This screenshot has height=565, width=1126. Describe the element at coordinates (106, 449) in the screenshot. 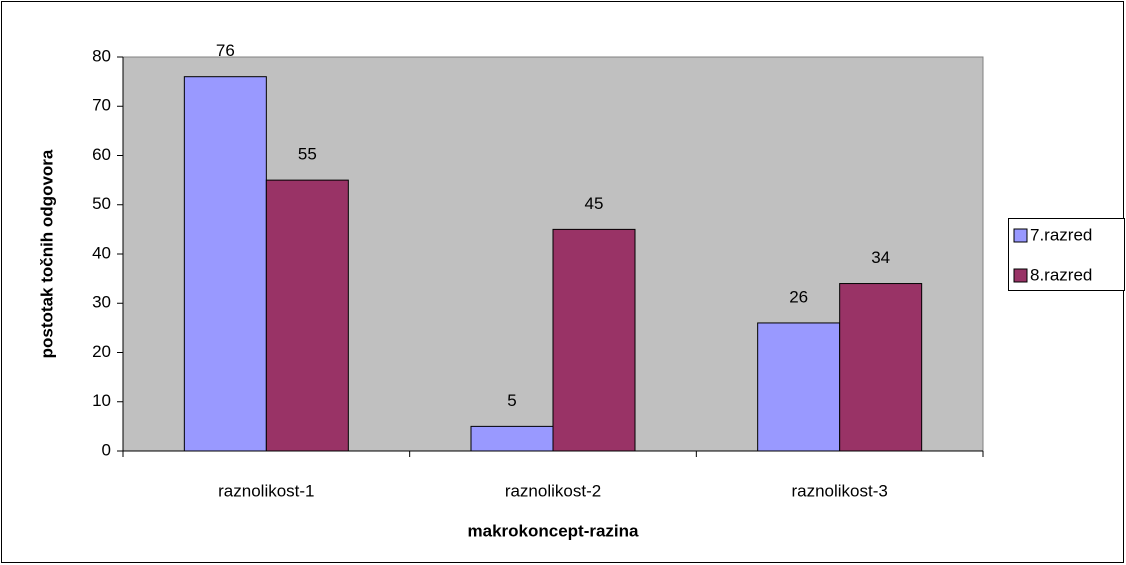

I see `y-tick-label: 0` at that location.